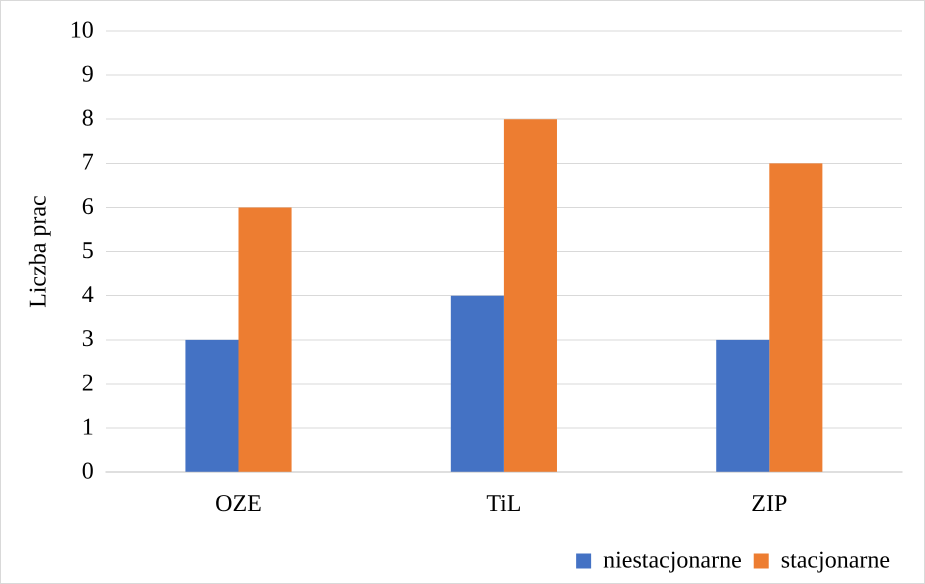 The height and width of the screenshot is (584, 925). I want to click on y-tick-label: 8, so click(88, 119).